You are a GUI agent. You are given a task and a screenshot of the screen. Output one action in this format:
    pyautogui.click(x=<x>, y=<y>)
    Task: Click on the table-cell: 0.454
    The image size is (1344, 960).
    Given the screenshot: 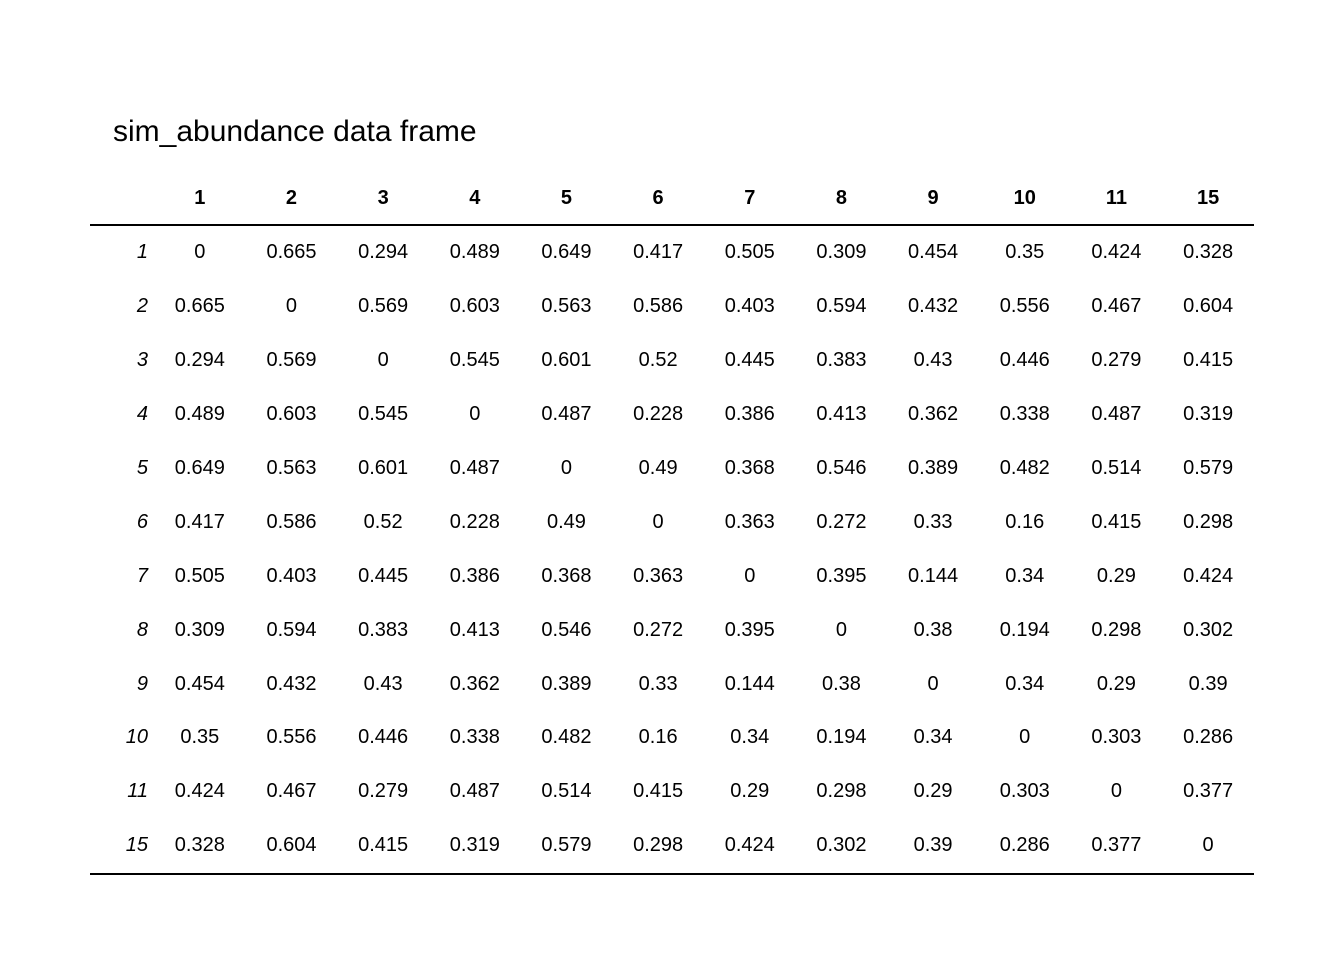 What is the action you would take?
    pyautogui.click(x=933, y=252)
    